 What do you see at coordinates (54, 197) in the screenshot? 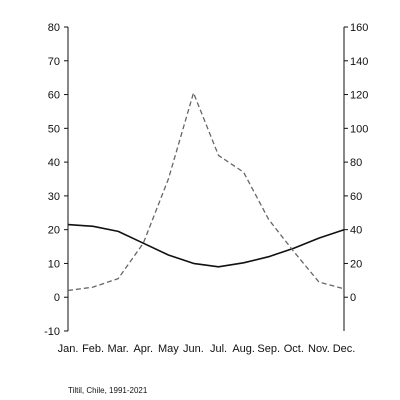
I see `left-tick-label: 30` at bounding box center [54, 197].